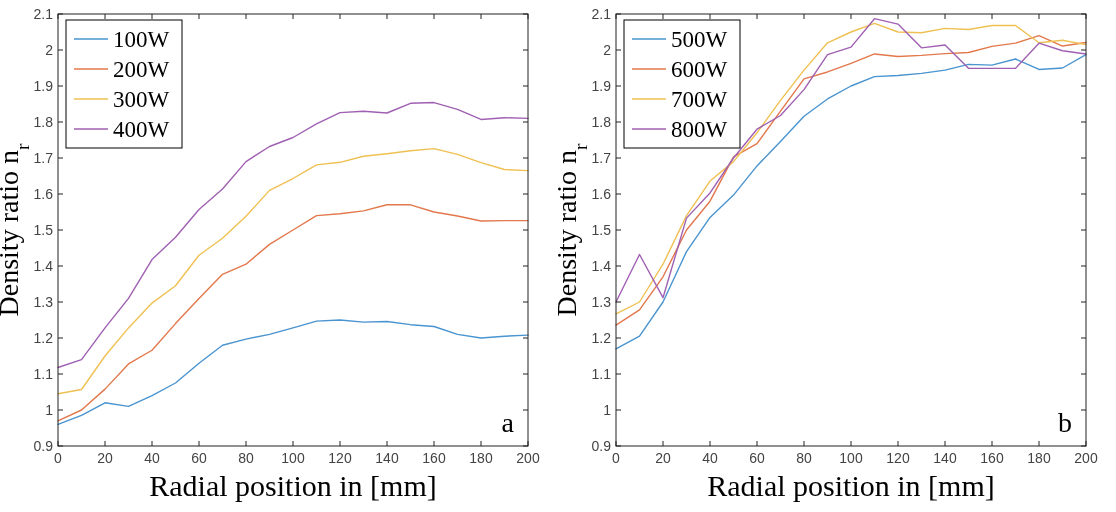  I want to click on legend-label: 600W, so click(699, 70).